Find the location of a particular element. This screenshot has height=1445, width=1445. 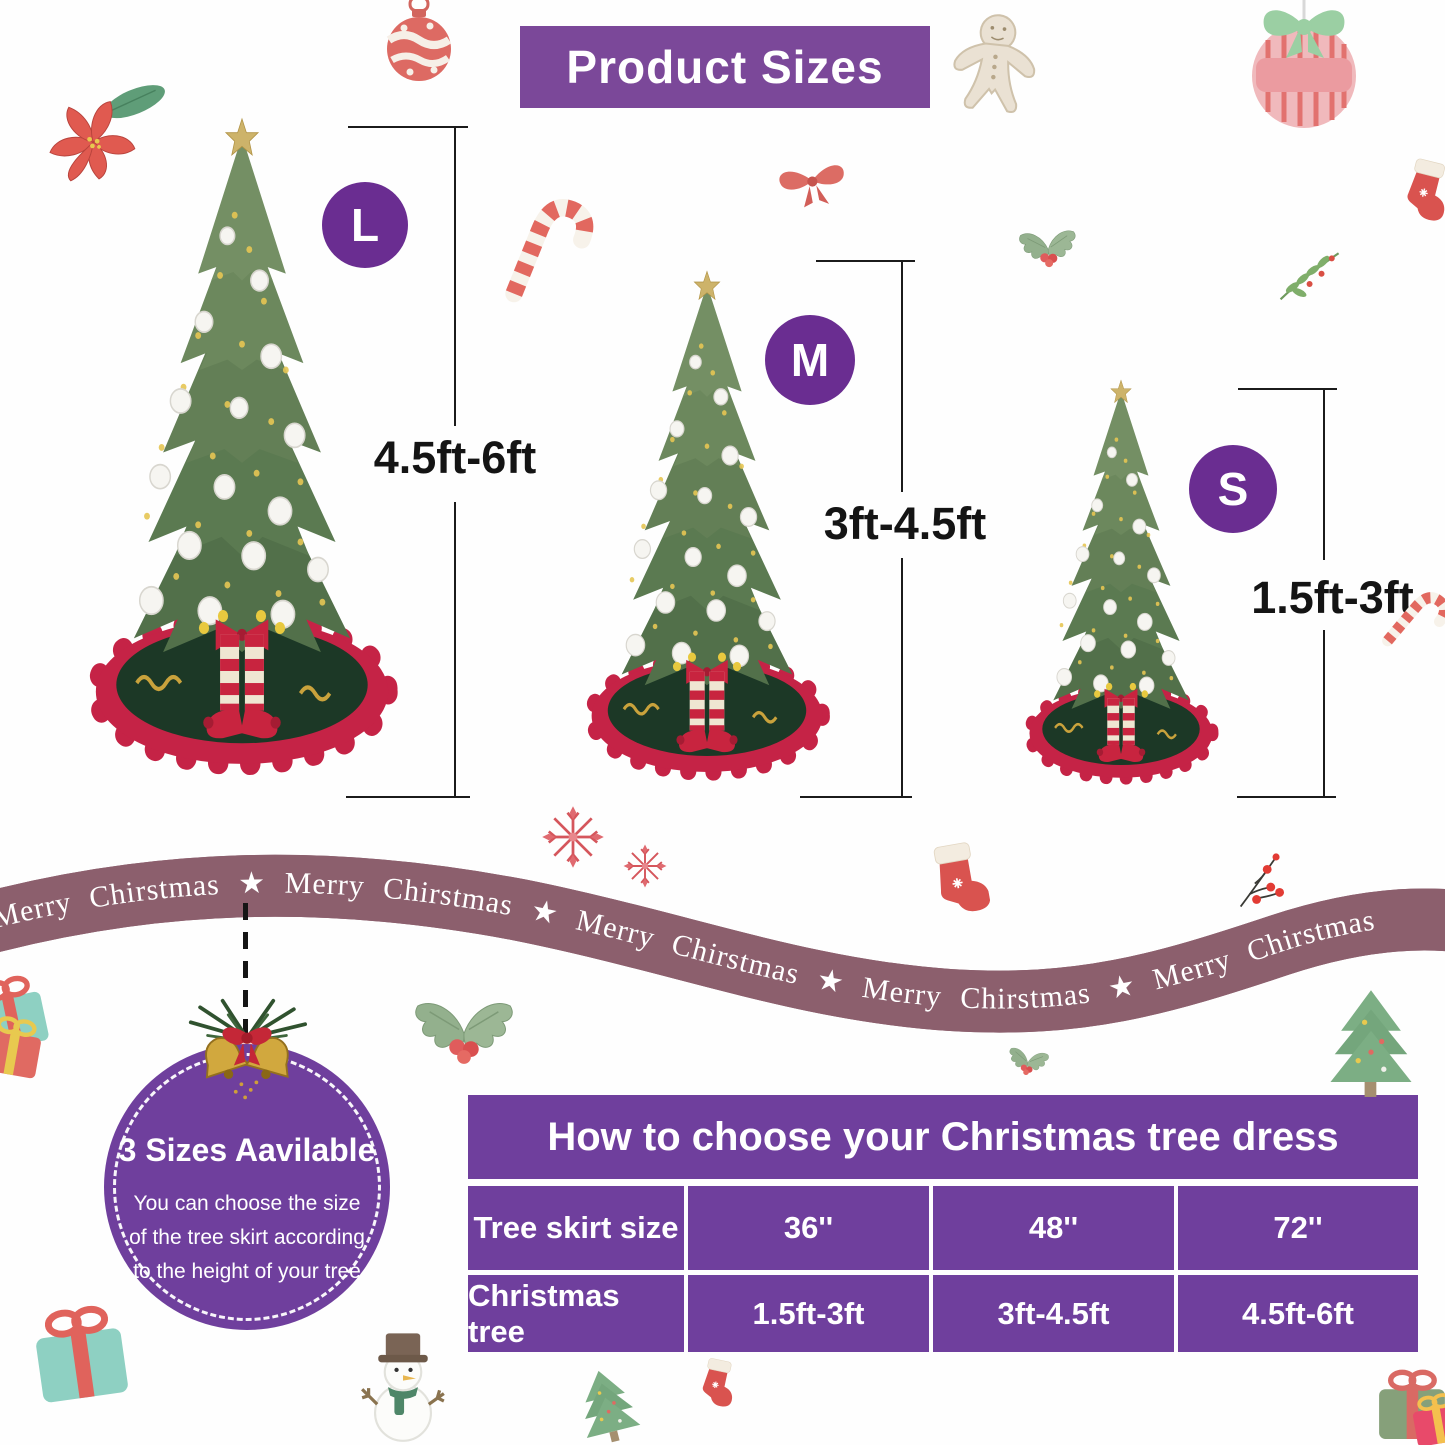

stocking-tiny-icon is located at coordinates (720, 1383).